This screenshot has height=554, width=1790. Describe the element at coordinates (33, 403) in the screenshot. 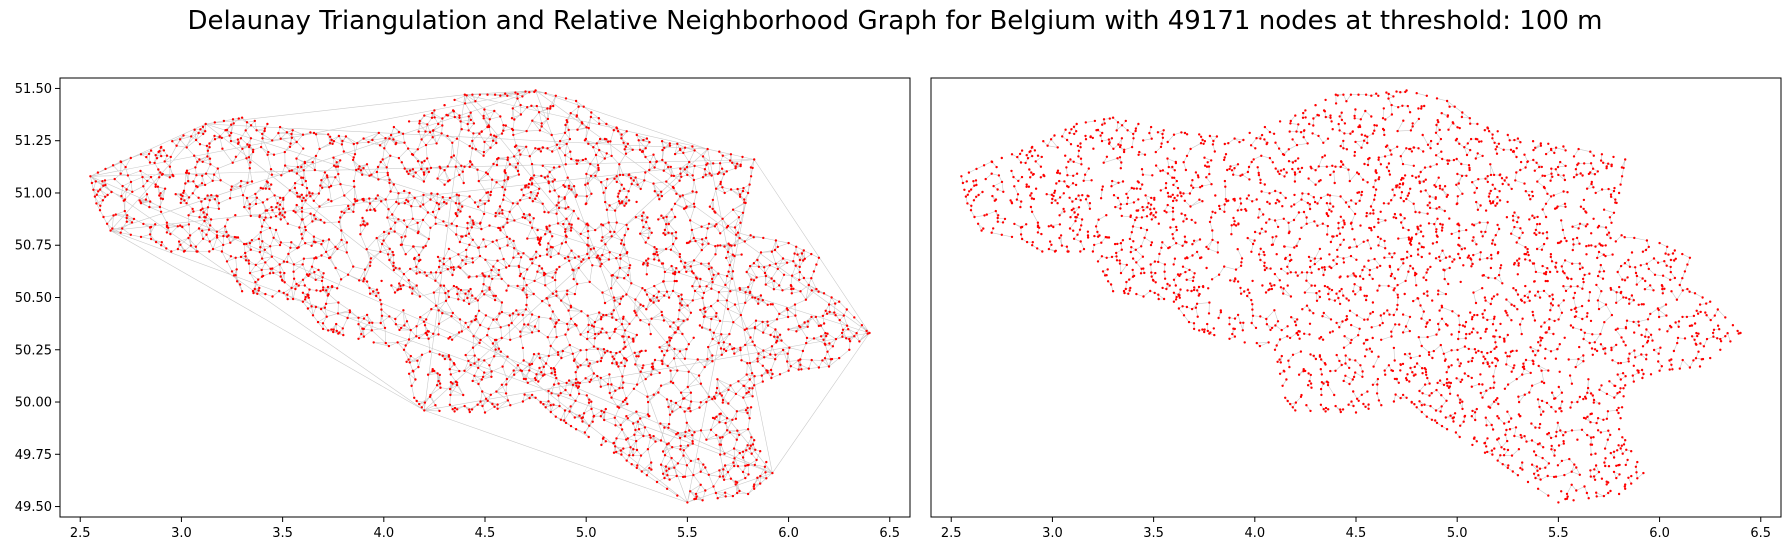

I see `y-tick-label: 50.00` at that location.